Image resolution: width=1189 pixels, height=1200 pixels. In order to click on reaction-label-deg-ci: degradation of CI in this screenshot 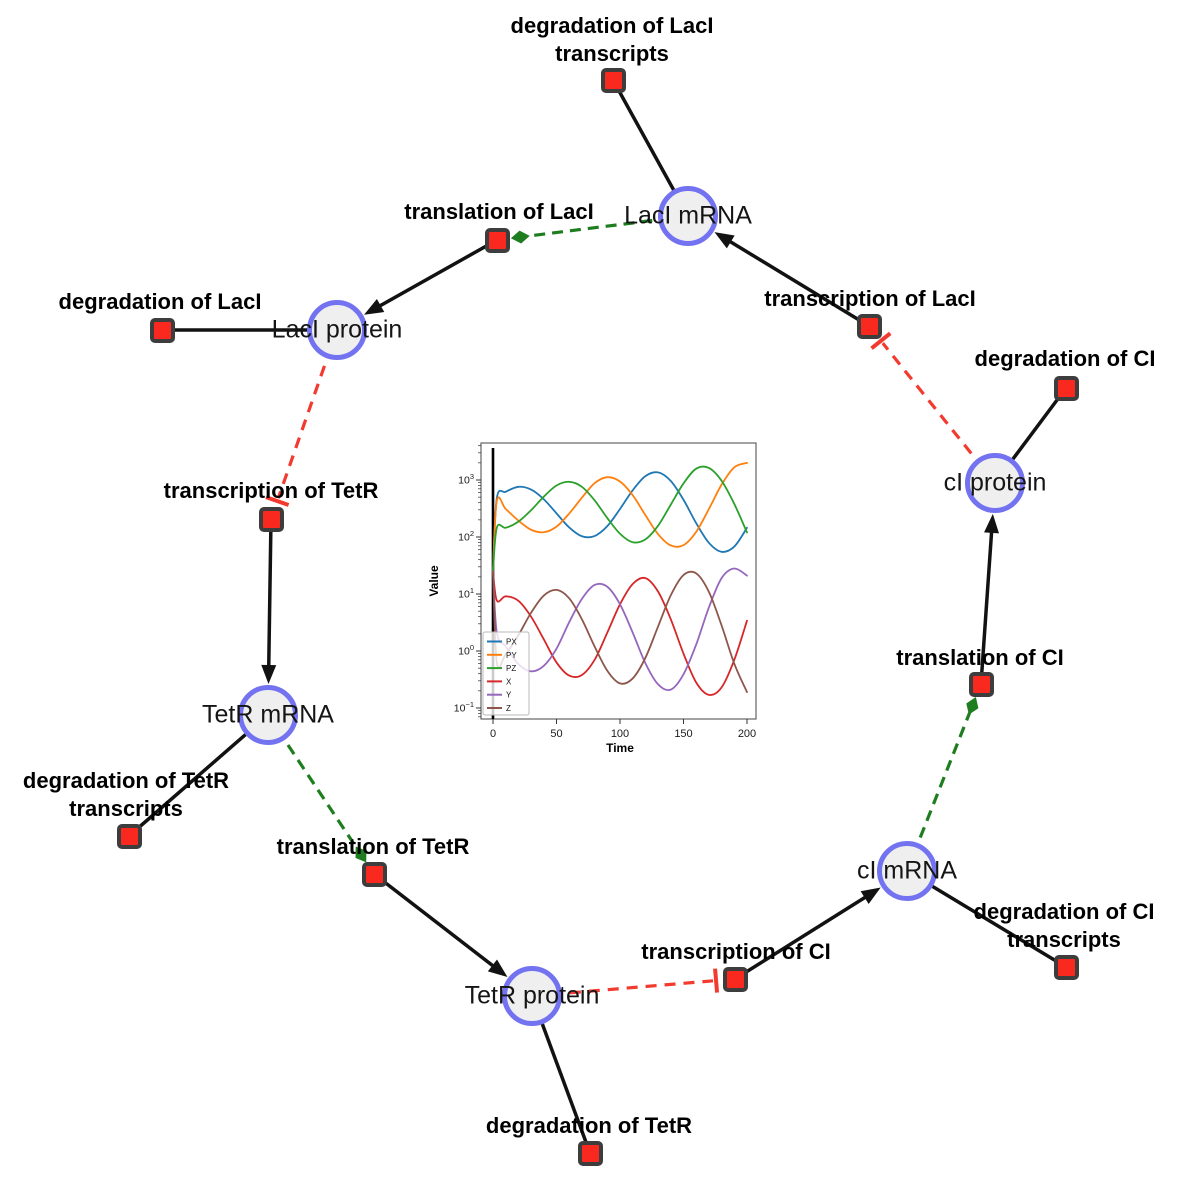, I will do `click(1065, 358)`.